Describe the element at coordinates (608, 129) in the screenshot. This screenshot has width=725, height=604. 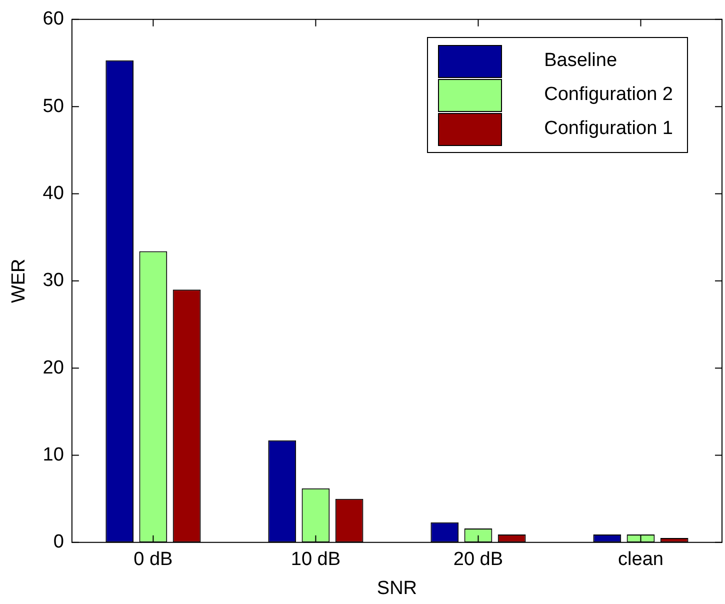
I see `legend-label: Configuration 1` at that location.